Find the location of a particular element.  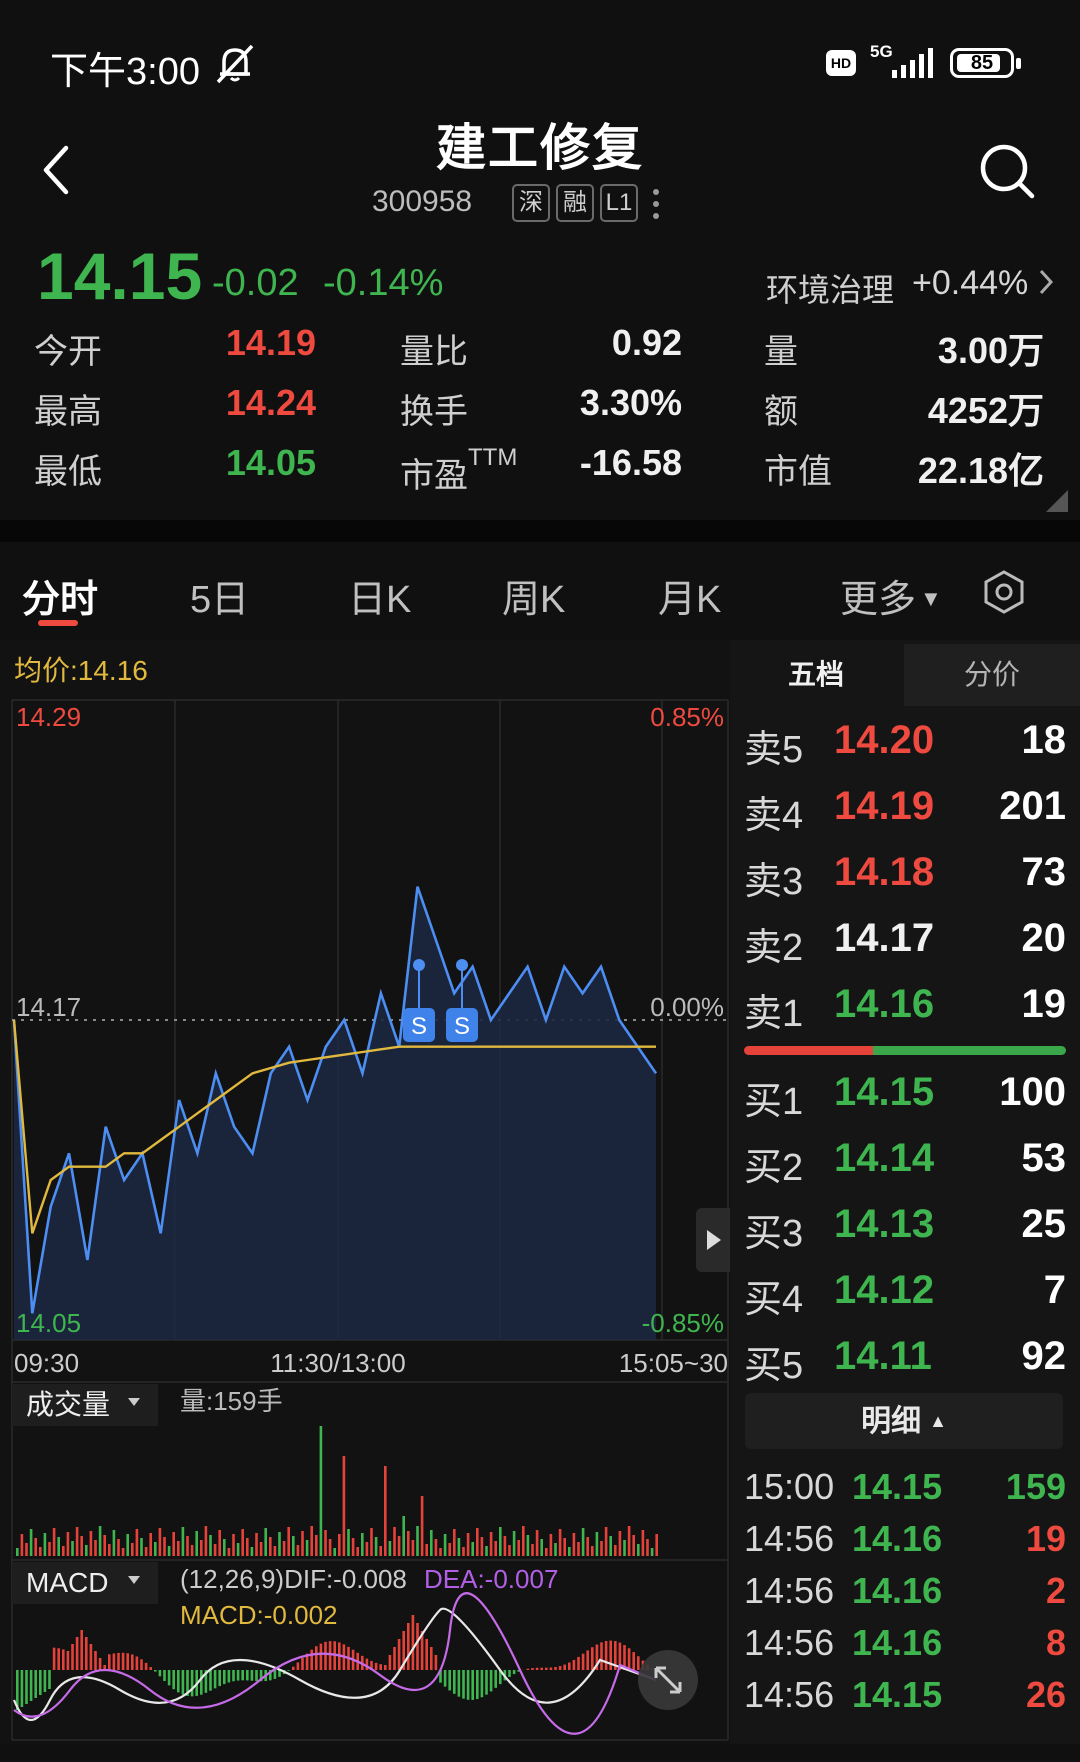

bid-label: 买3 is located at coordinates (774, 1234).